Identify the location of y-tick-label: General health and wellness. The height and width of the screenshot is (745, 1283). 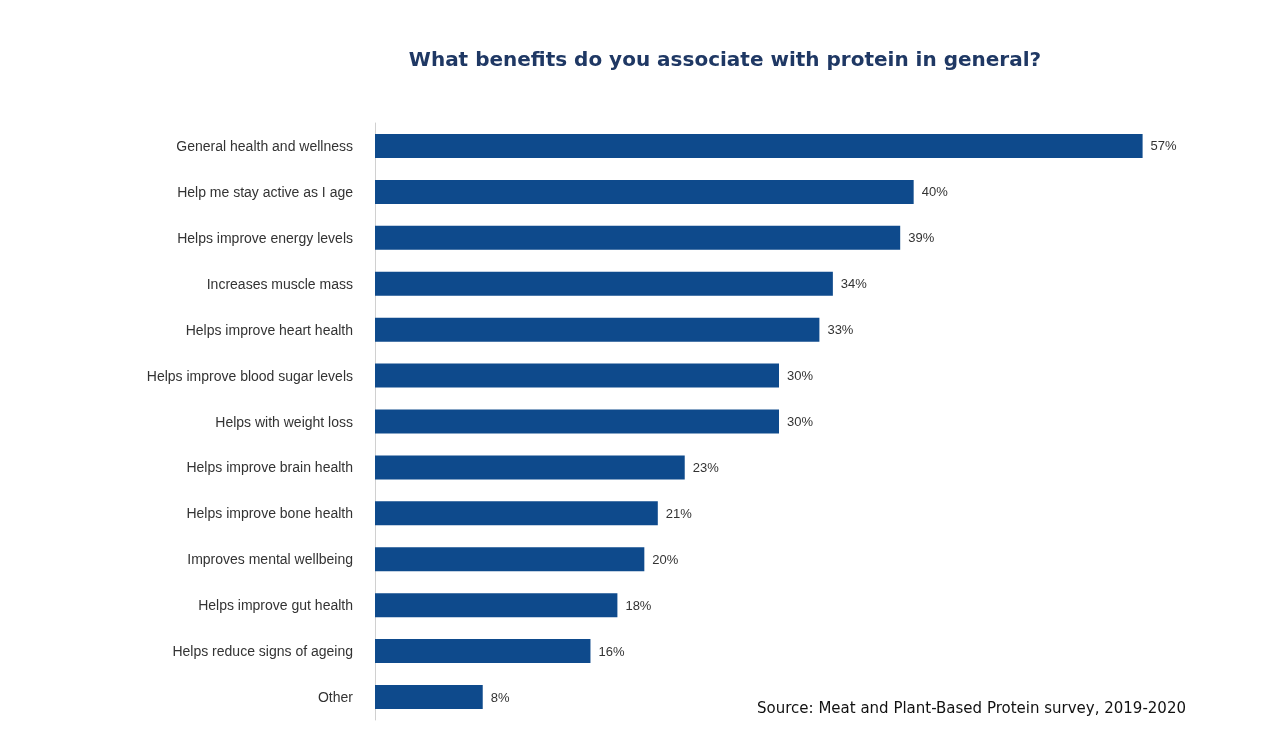
(264, 145).